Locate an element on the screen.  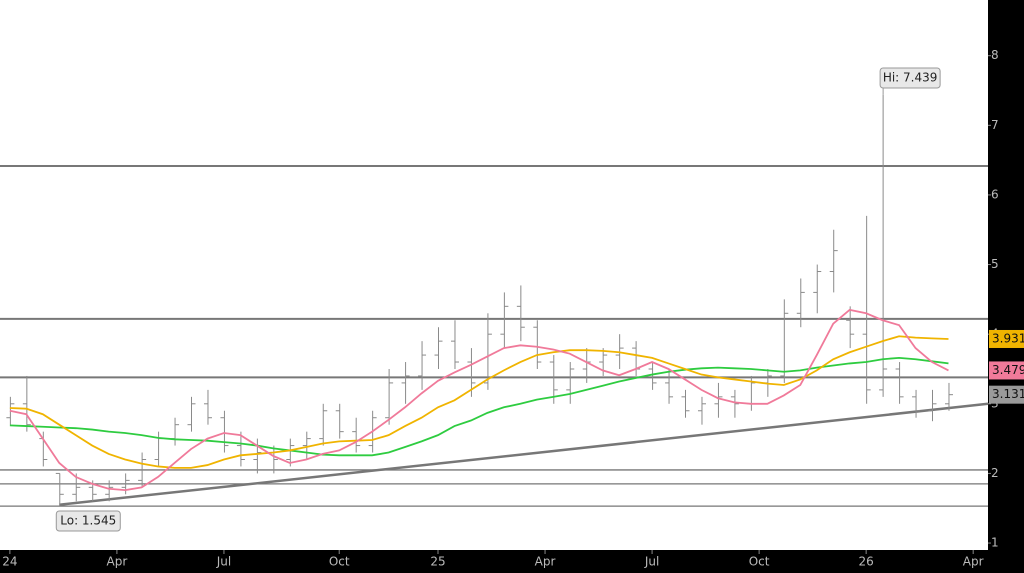
price-label: 3.131 is located at coordinates (1008, 394).